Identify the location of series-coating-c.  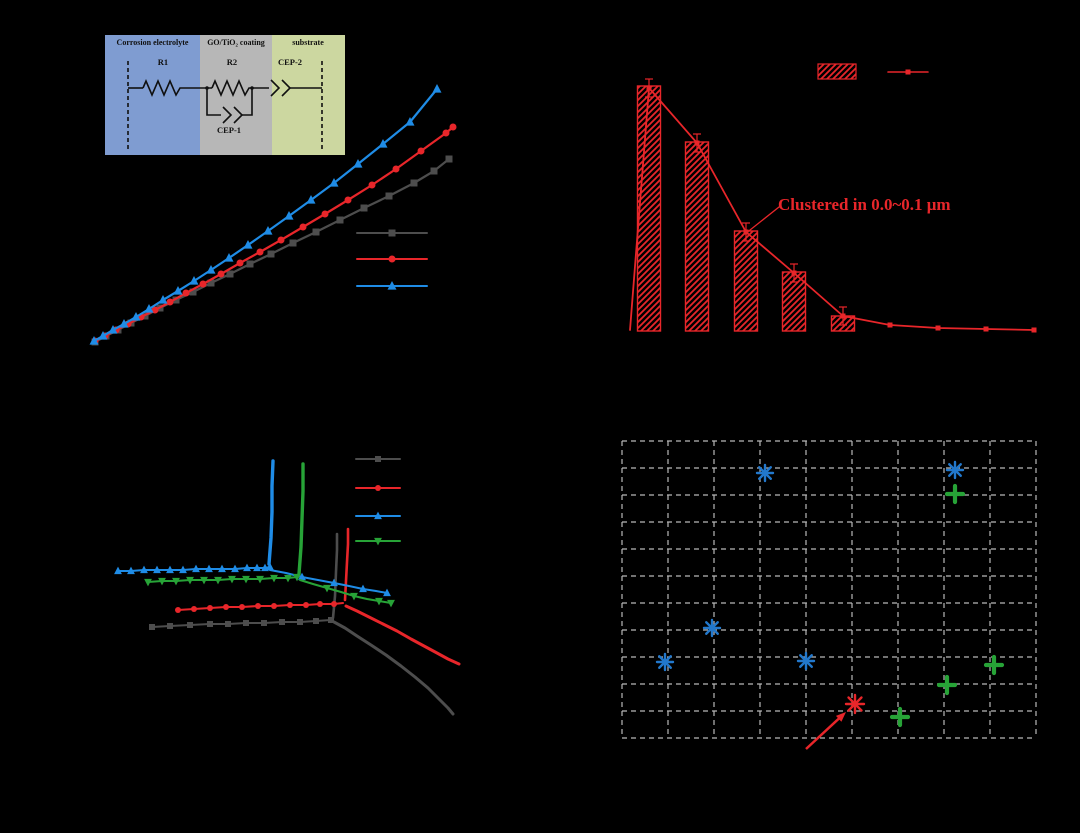
(301, 519).